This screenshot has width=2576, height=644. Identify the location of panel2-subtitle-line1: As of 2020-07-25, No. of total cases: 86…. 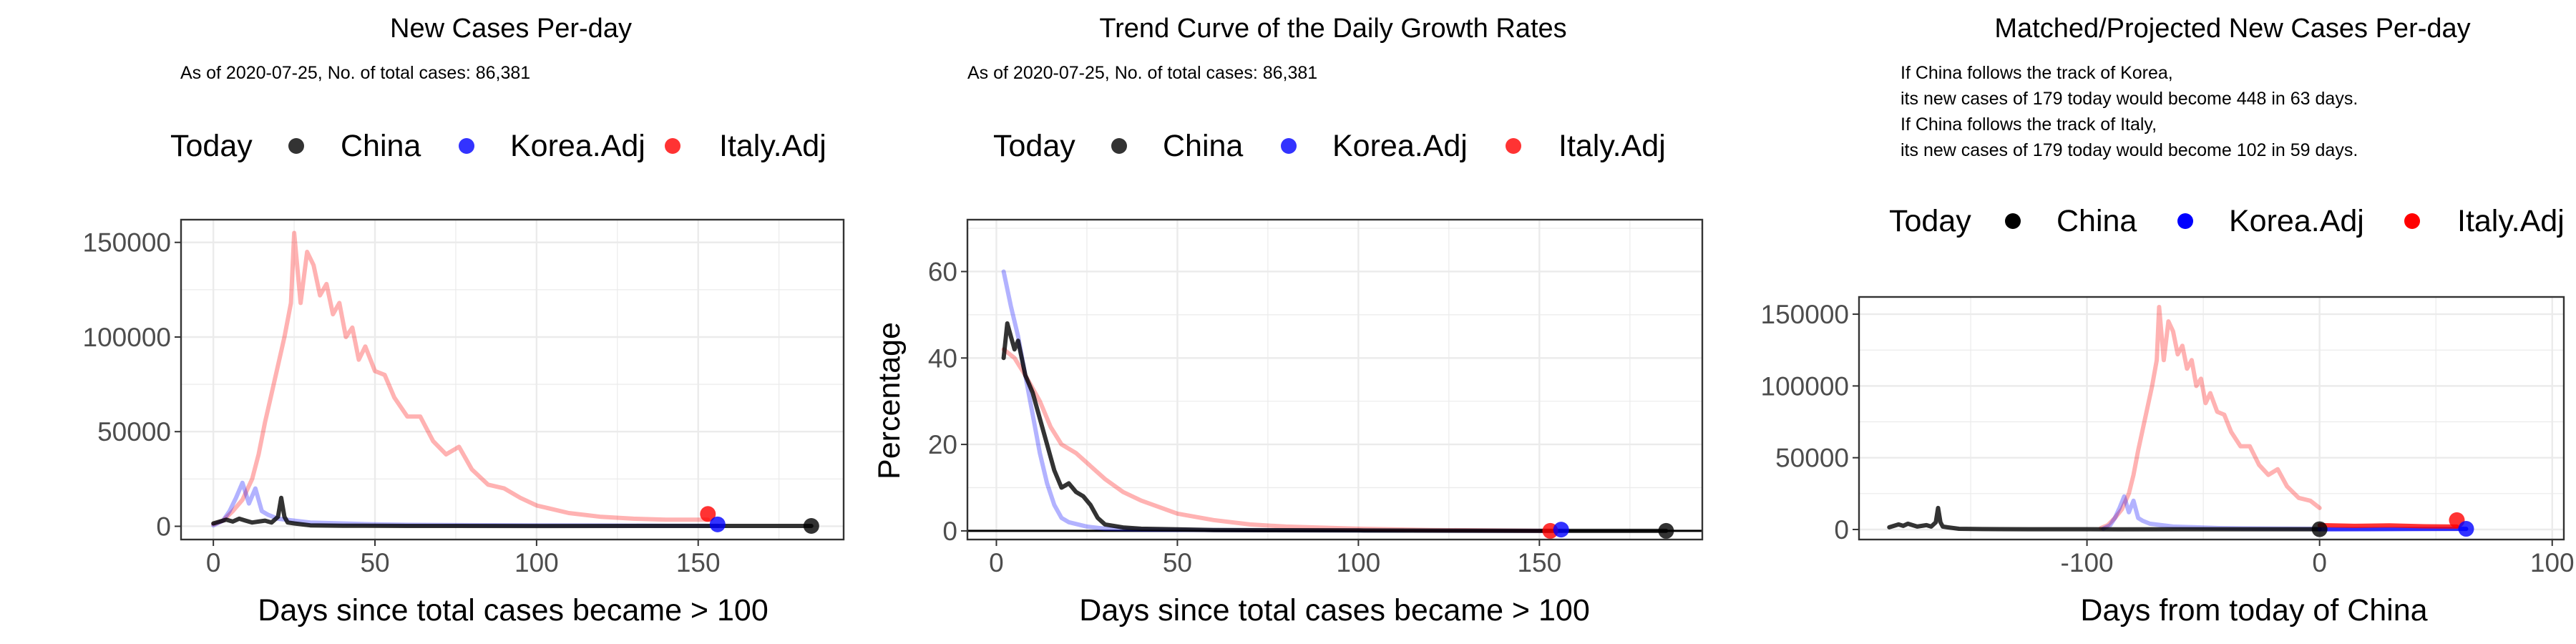
(1142, 73).